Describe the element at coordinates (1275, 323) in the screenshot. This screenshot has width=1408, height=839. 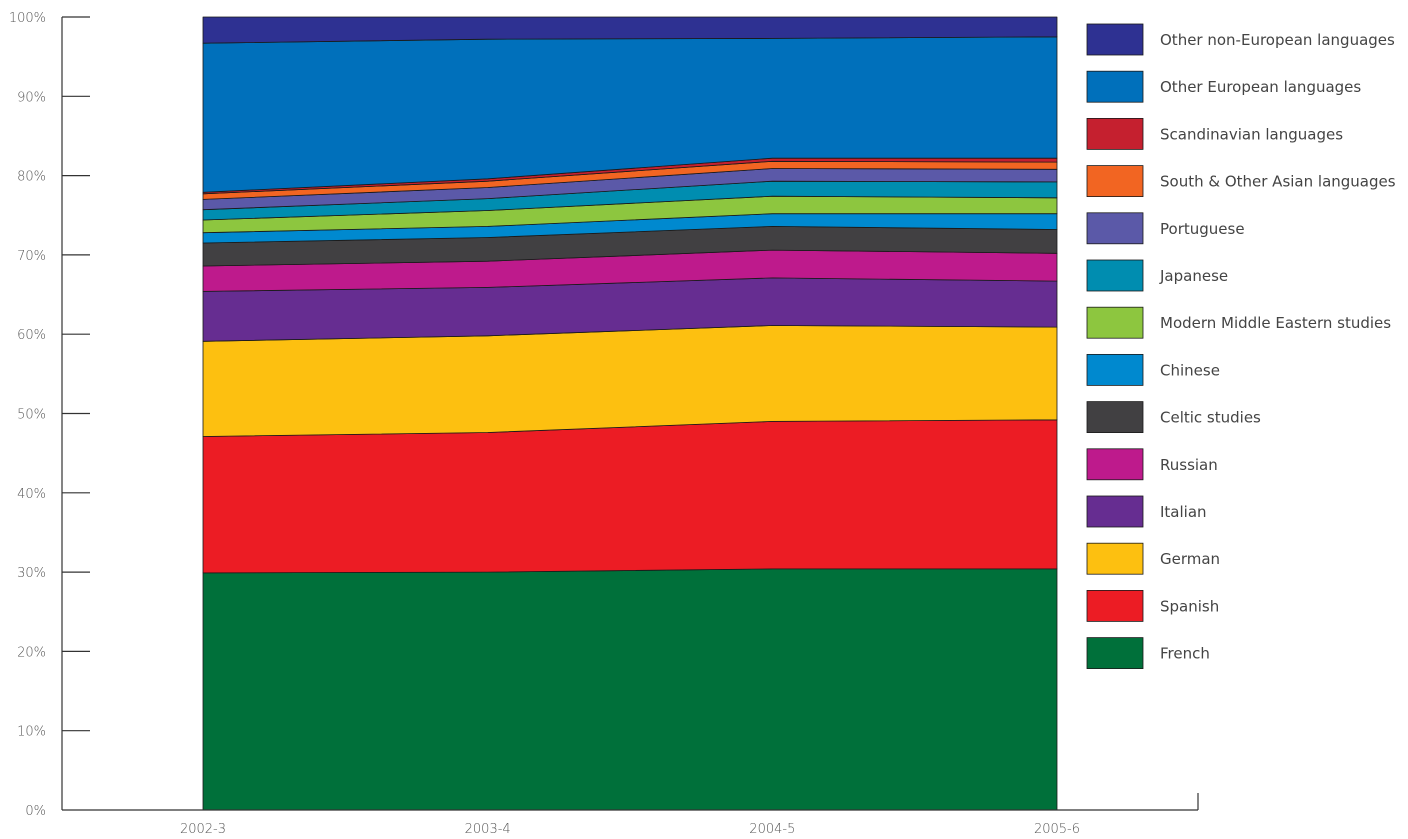
I see `legend-label: Modern Middle Eastern studies` at that location.